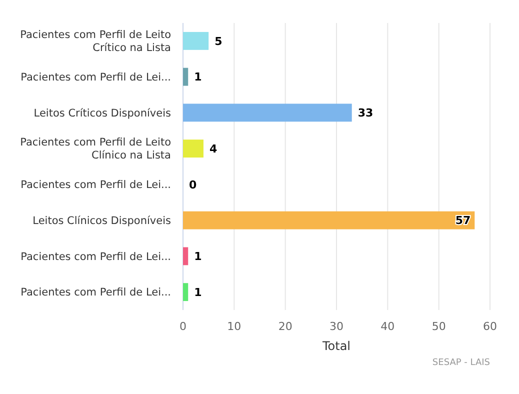  Describe the element at coordinates (336, 346) in the screenshot. I see `x-axis-title: Total` at that location.